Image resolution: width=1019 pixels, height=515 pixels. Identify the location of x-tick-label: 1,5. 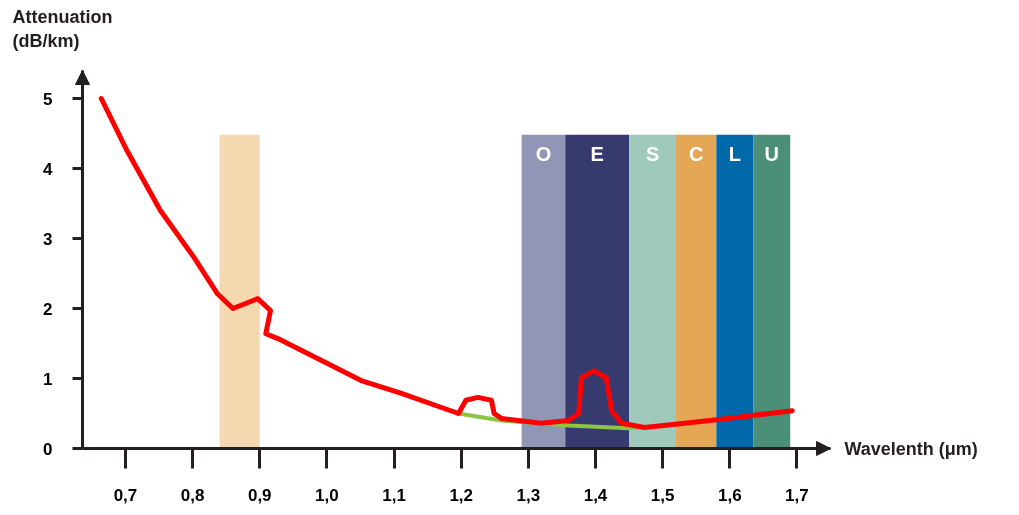
(662, 495).